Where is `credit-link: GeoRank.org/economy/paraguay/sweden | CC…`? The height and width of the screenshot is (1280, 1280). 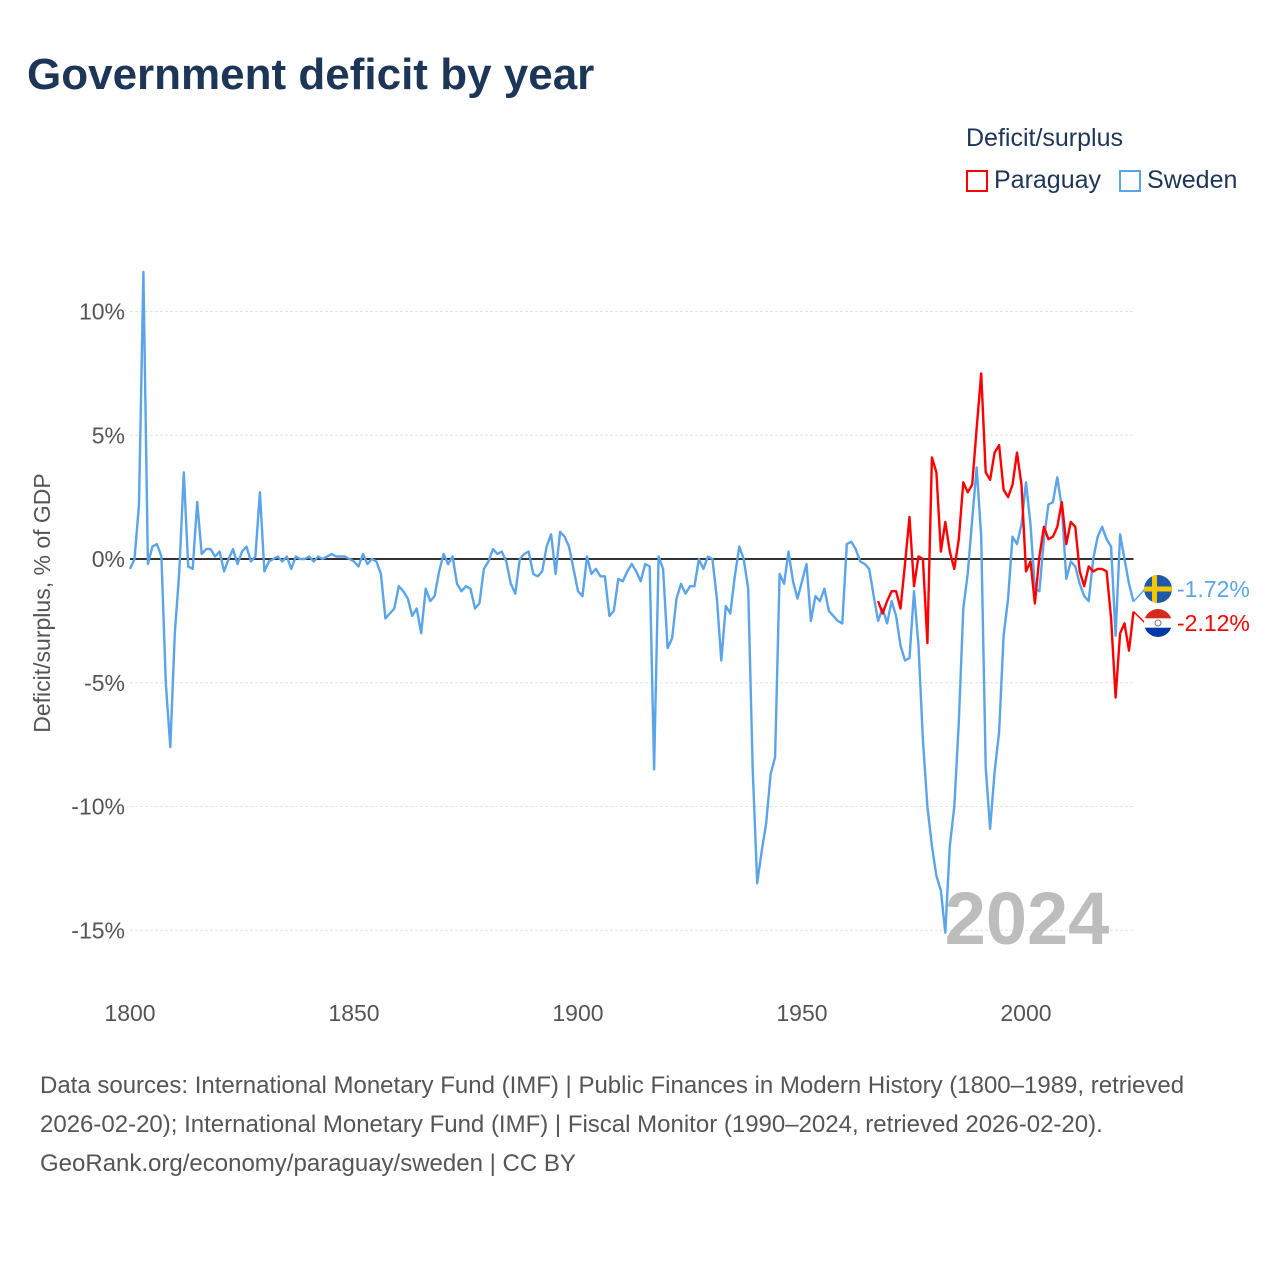
credit-link: GeoRank.org/economy/paraguay/sweden | CC… is located at coordinates (308, 1163).